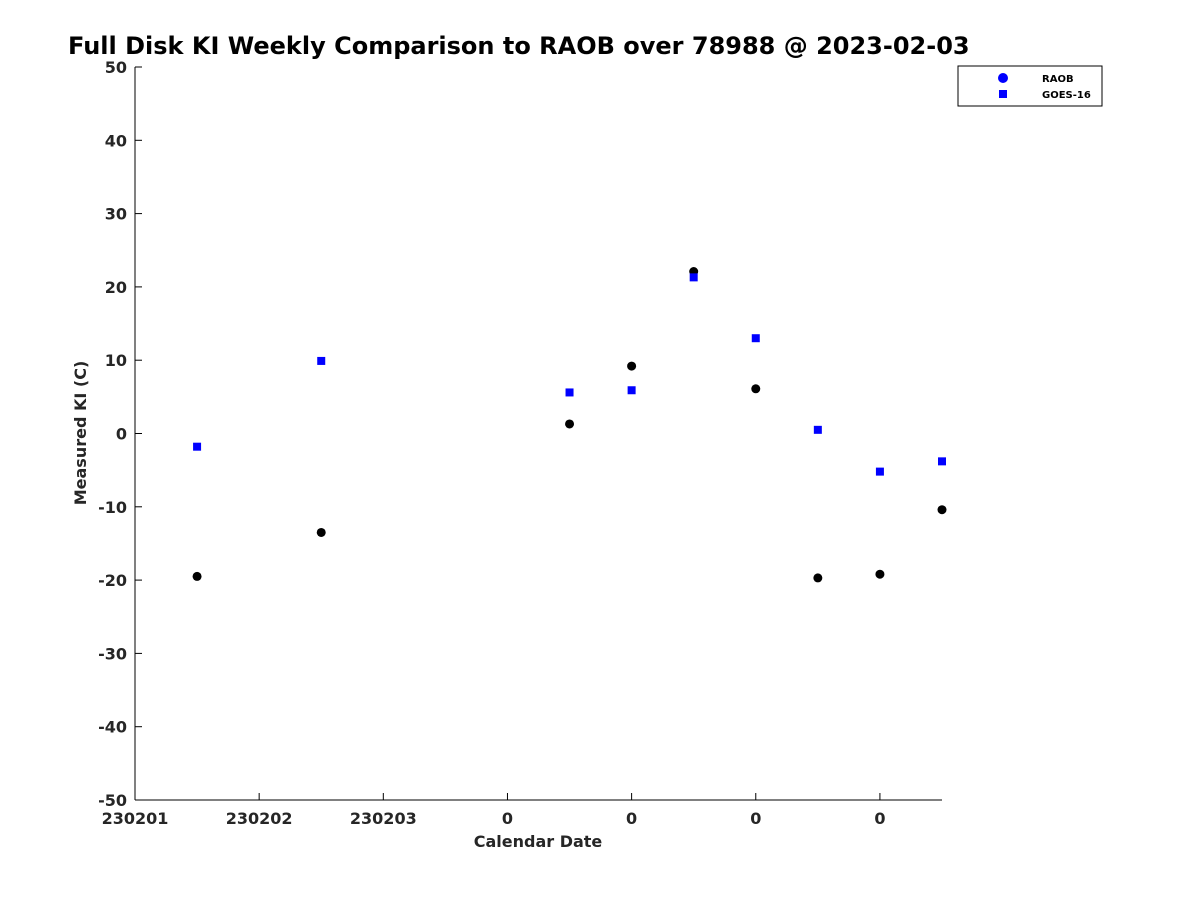 Image resolution: width=1200 pixels, height=900 pixels. I want to click on legend-marker-raob, so click(1003, 78).